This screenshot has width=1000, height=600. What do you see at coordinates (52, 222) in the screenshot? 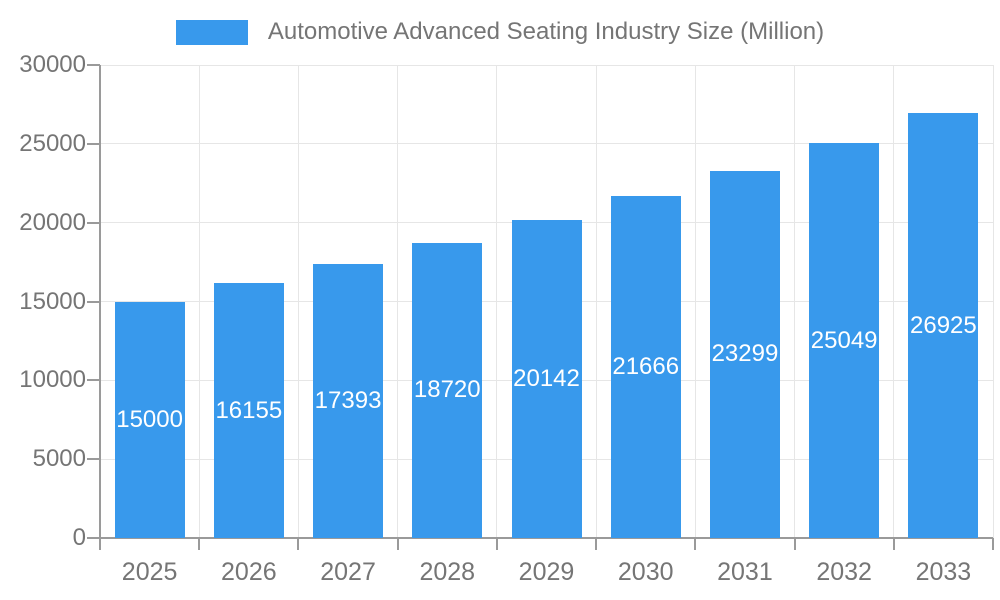
I see `y-tick-label: 20000` at bounding box center [52, 222].